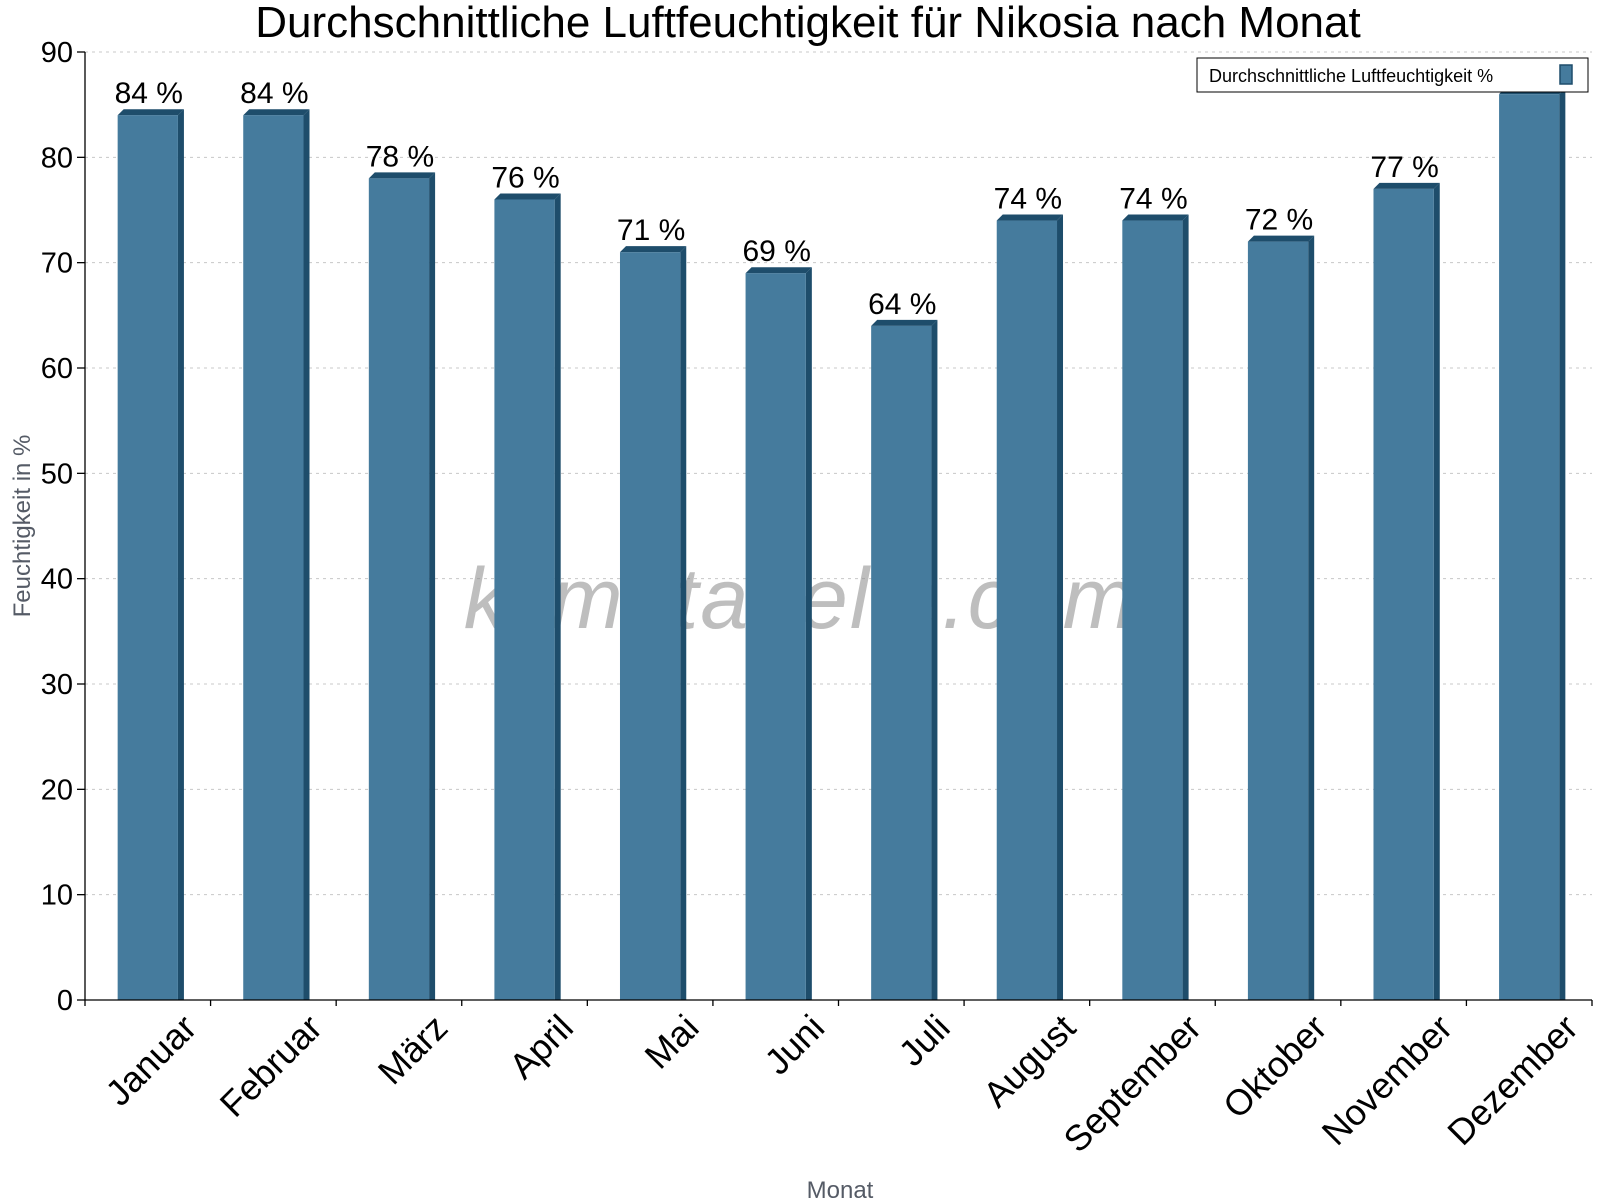 The height and width of the screenshot is (1200, 1600). Describe the element at coordinates (57, 580) in the screenshot. I see `y-tick-label: 40` at that location.